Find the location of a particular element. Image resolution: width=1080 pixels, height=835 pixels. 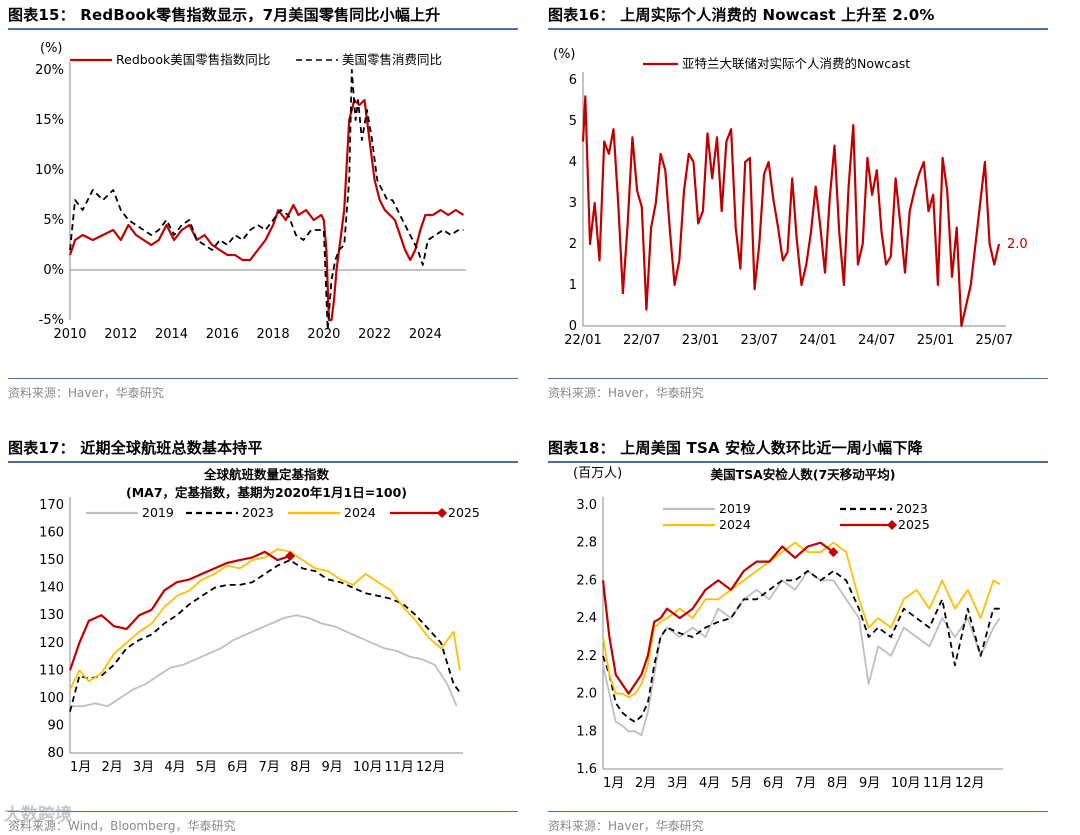

series-line-2023 is located at coordinates (265, 635).